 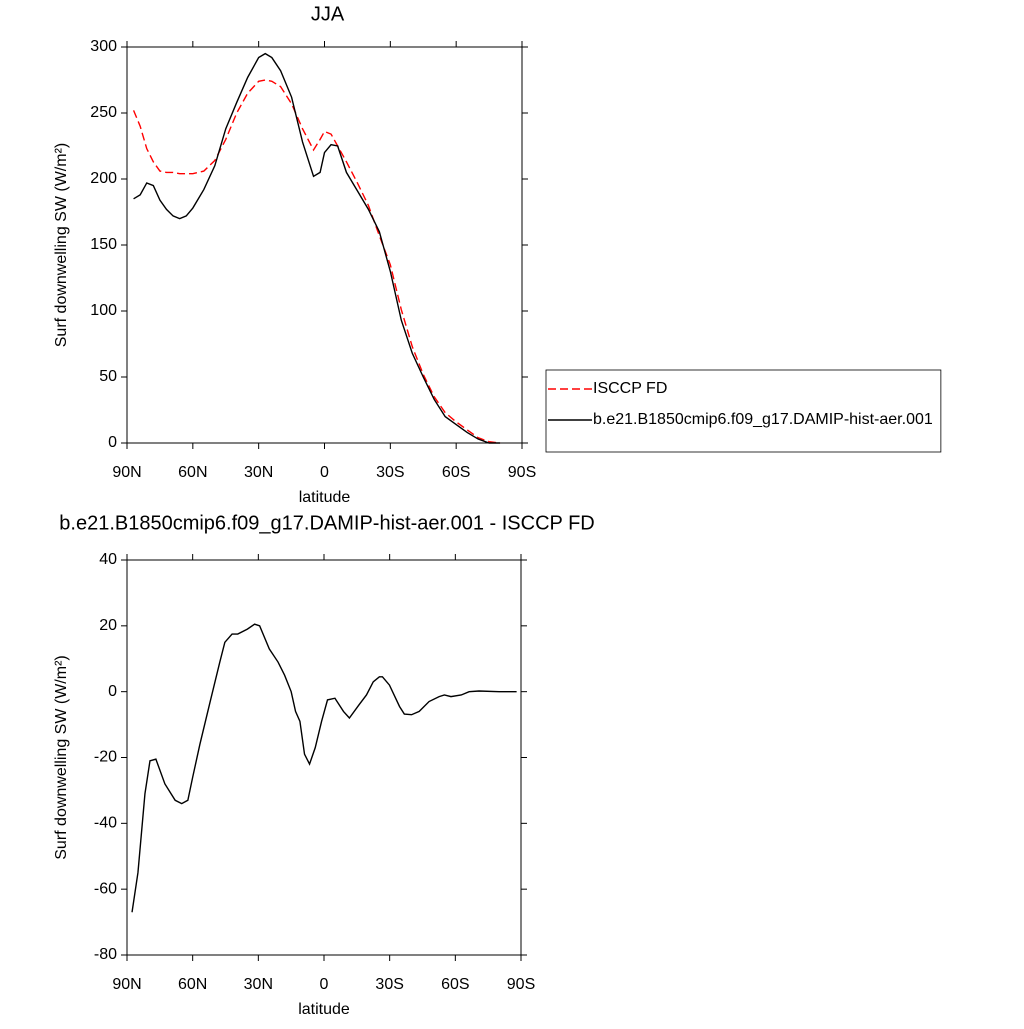 I want to click on y-tick-label: 250, so click(x=103, y=112).